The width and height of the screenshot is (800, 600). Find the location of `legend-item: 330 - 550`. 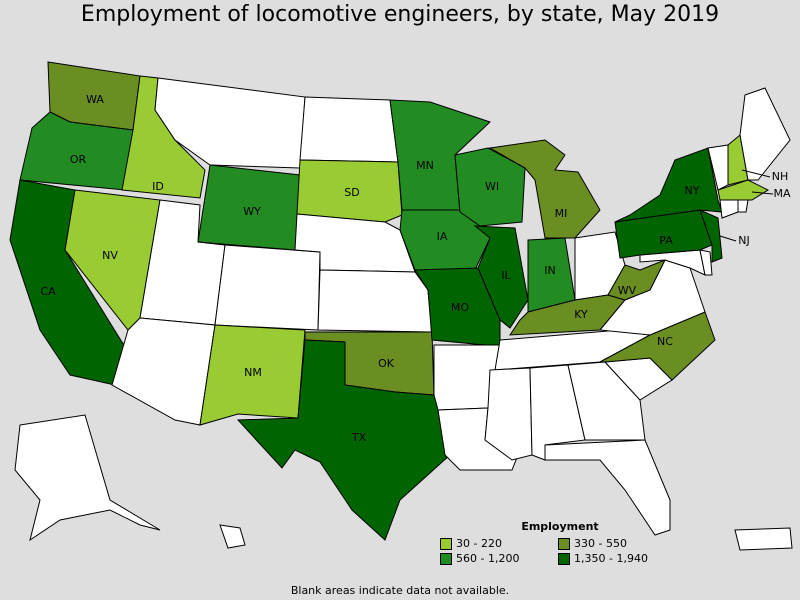

legend-item: 330 - 550 is located at coordinates (617, 543).